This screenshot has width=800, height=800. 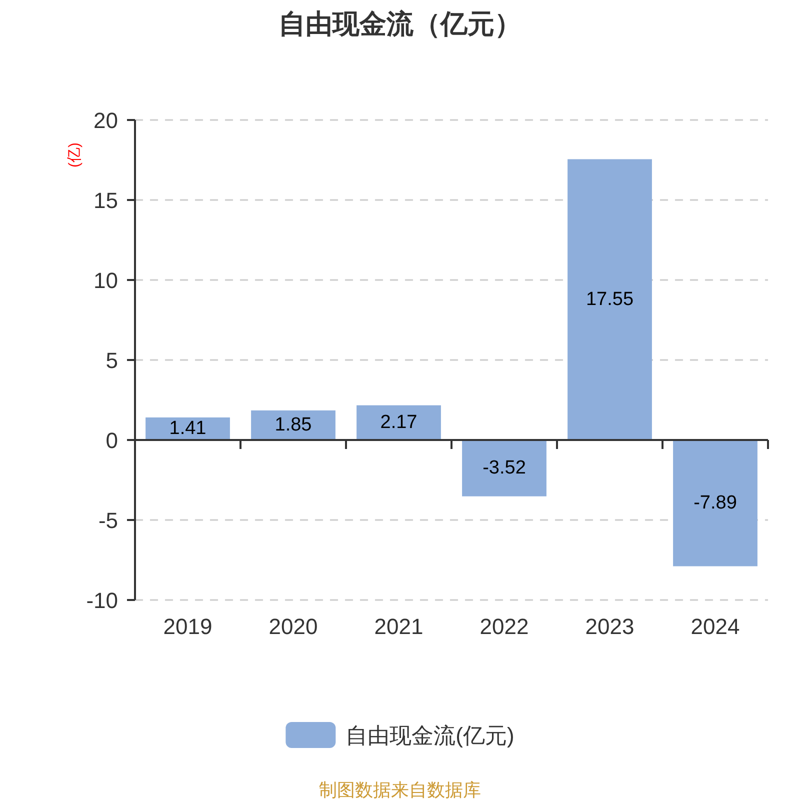 I want to click on title: 自由现金流（亿元）, so click(x=400, y=24).